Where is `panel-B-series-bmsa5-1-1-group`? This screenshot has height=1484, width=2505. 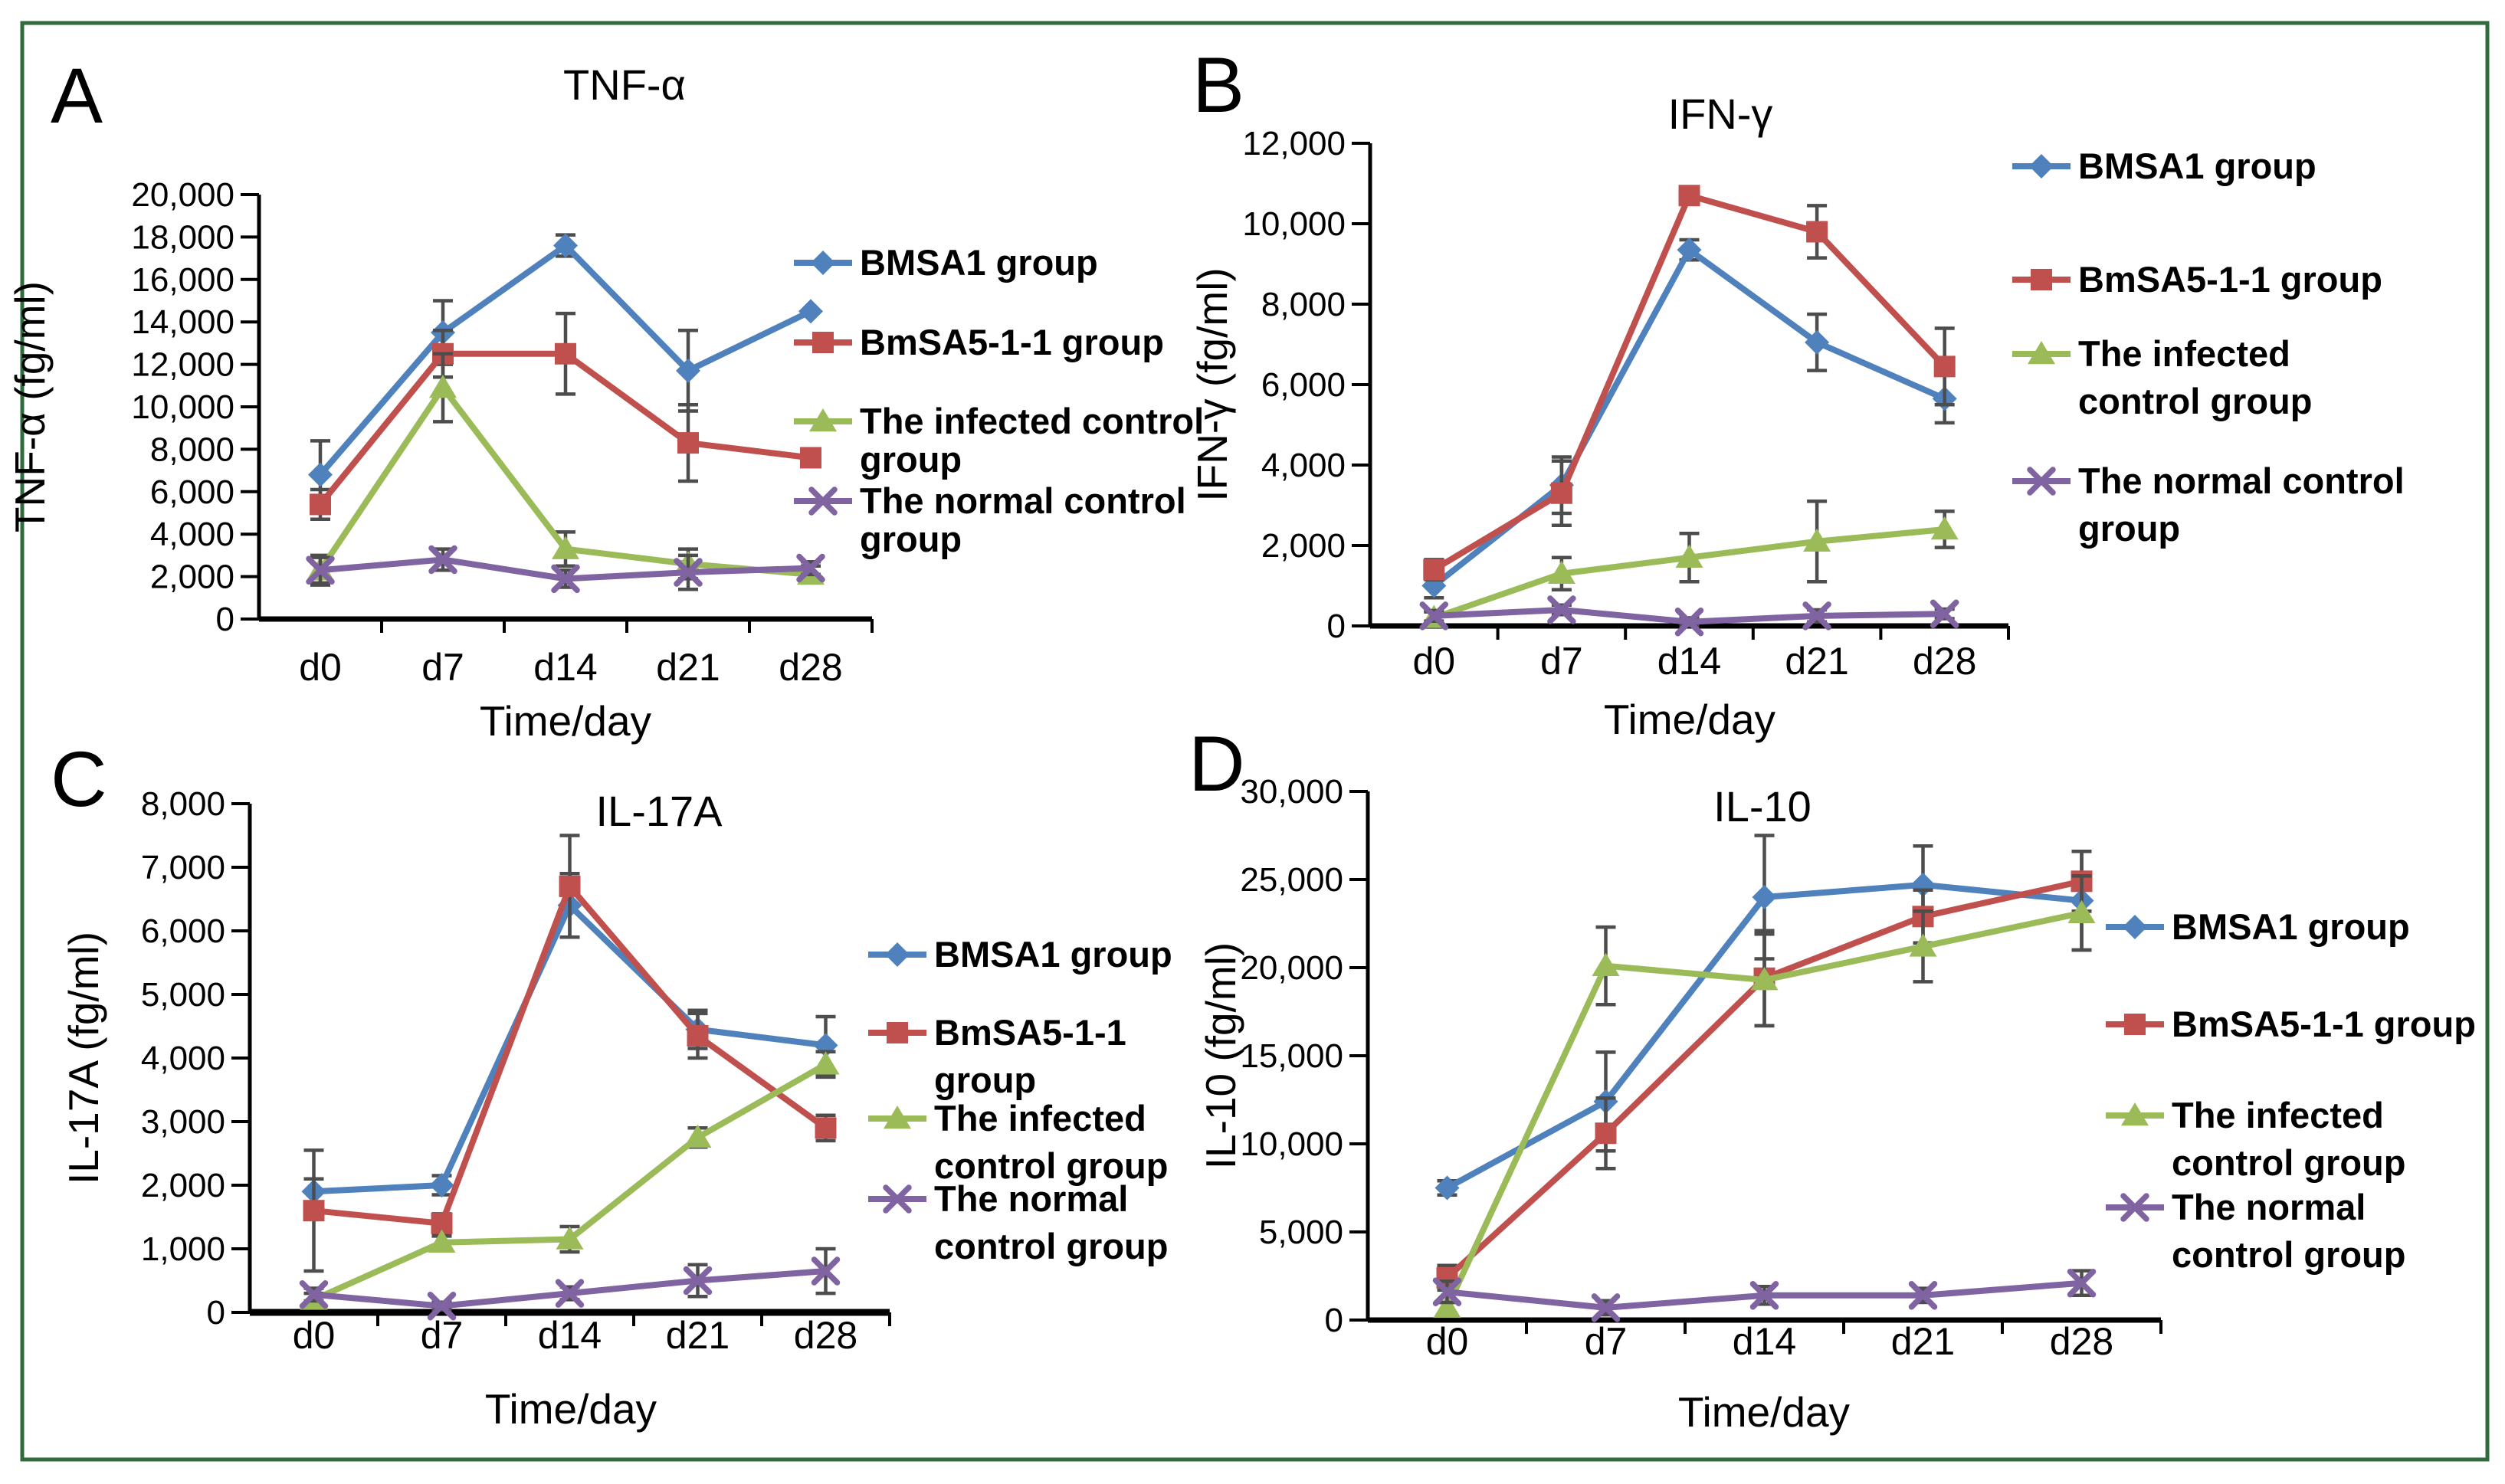 panel-B-series-bmsa5-1-1-group is located at coordinates (1690, 383).